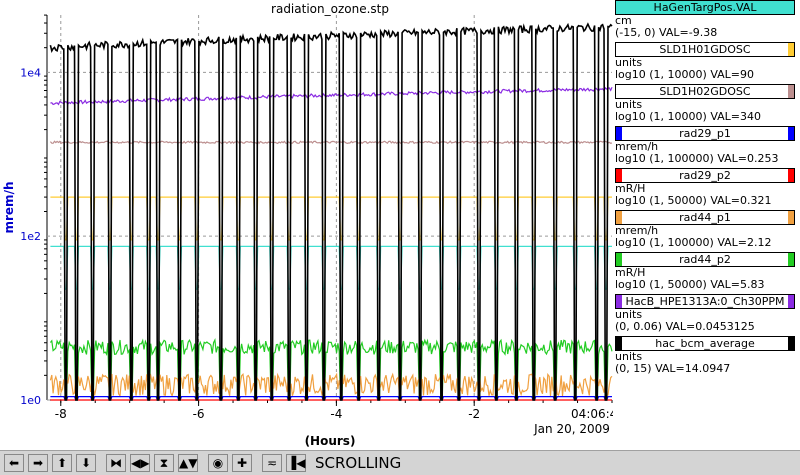 This screenshot has height=475, width=800. Describe the element at coordinates (199, 414) in the screenshot. I see `x-tick-label: -6` at that location.